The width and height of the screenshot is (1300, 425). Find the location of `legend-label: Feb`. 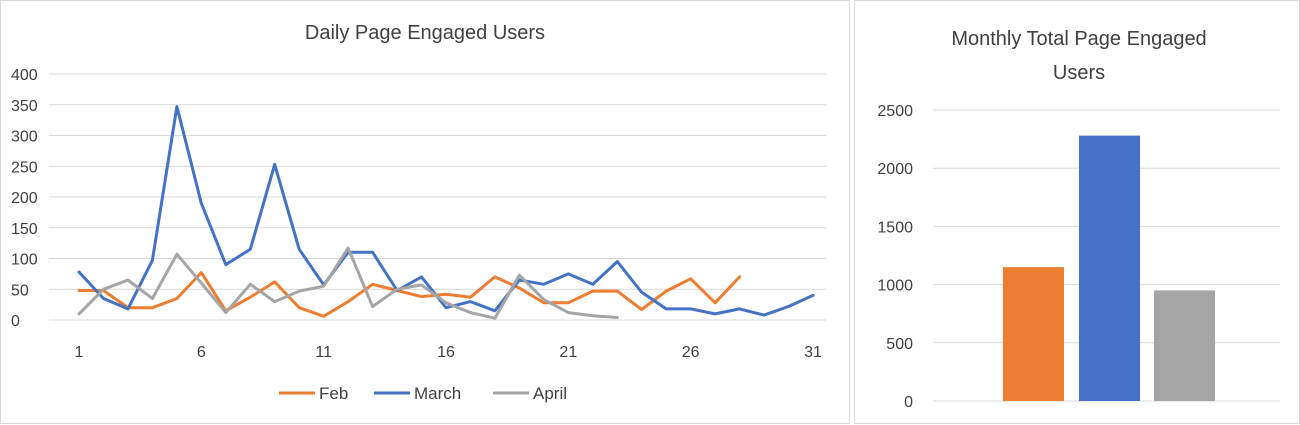

legend-label: Feb is located at coordinates (333, 393).